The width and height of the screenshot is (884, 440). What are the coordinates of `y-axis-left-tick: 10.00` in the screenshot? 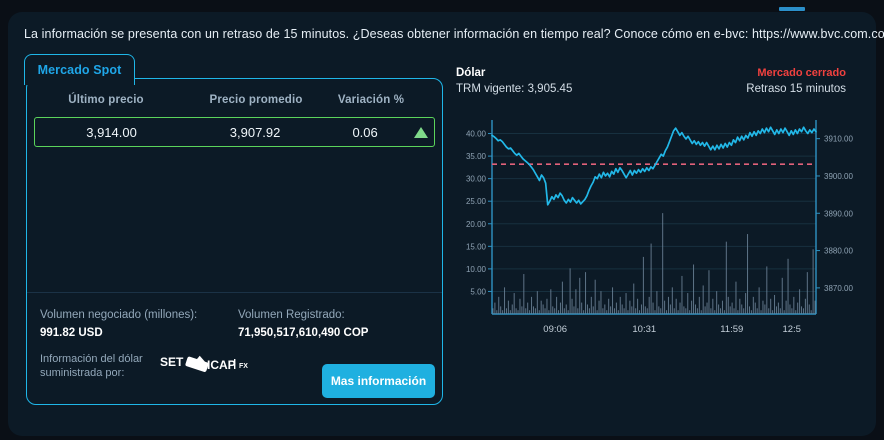 It's located at (476, 269).